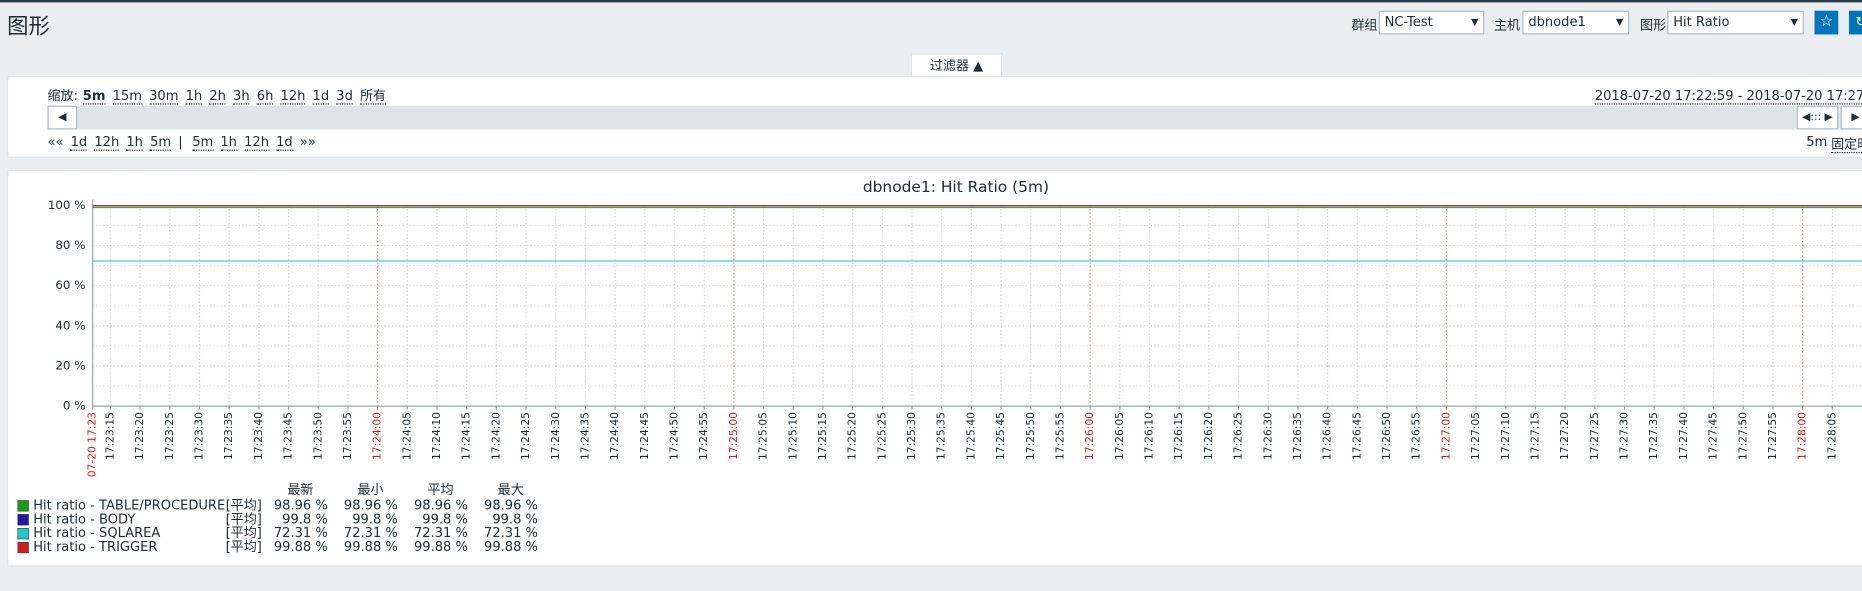  Describe the element at coordinates (256, 142) in the screenshot. I see `nav-forward: 12h` at that location.